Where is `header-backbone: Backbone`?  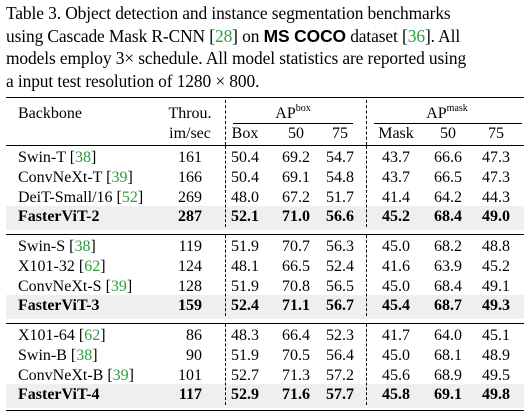 header-backbone: Backbone is located at coordinates (50, 113).